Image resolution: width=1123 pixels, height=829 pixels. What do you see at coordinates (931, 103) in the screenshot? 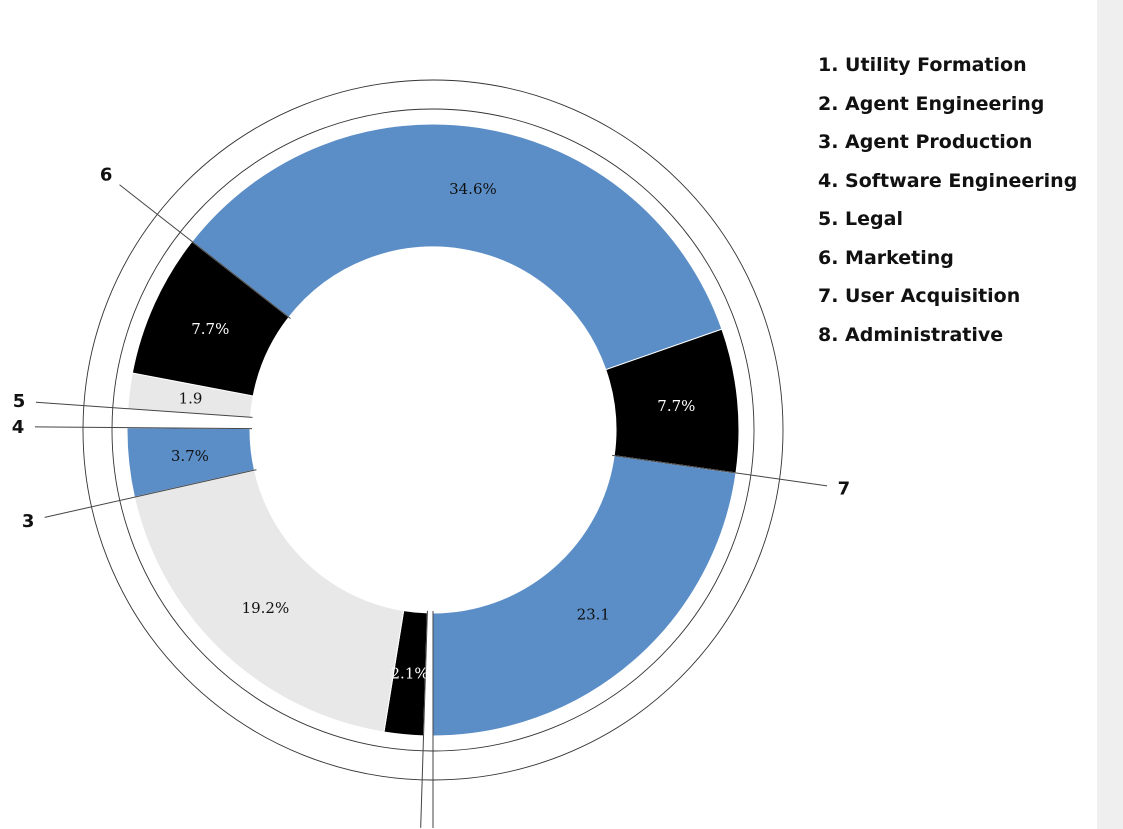
I see `legend-item-2: 2. Agent Engineering` at bounding box center [931, 103].